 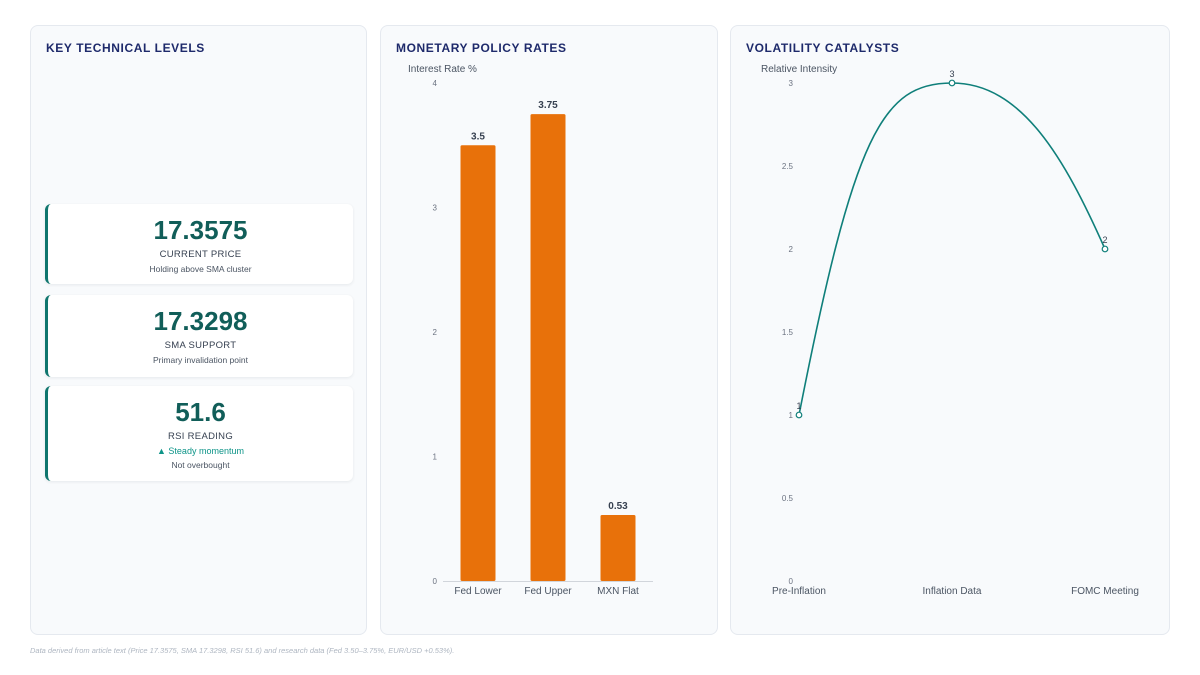 I want to click on volatility-series-line, so click(x=952, y=249).